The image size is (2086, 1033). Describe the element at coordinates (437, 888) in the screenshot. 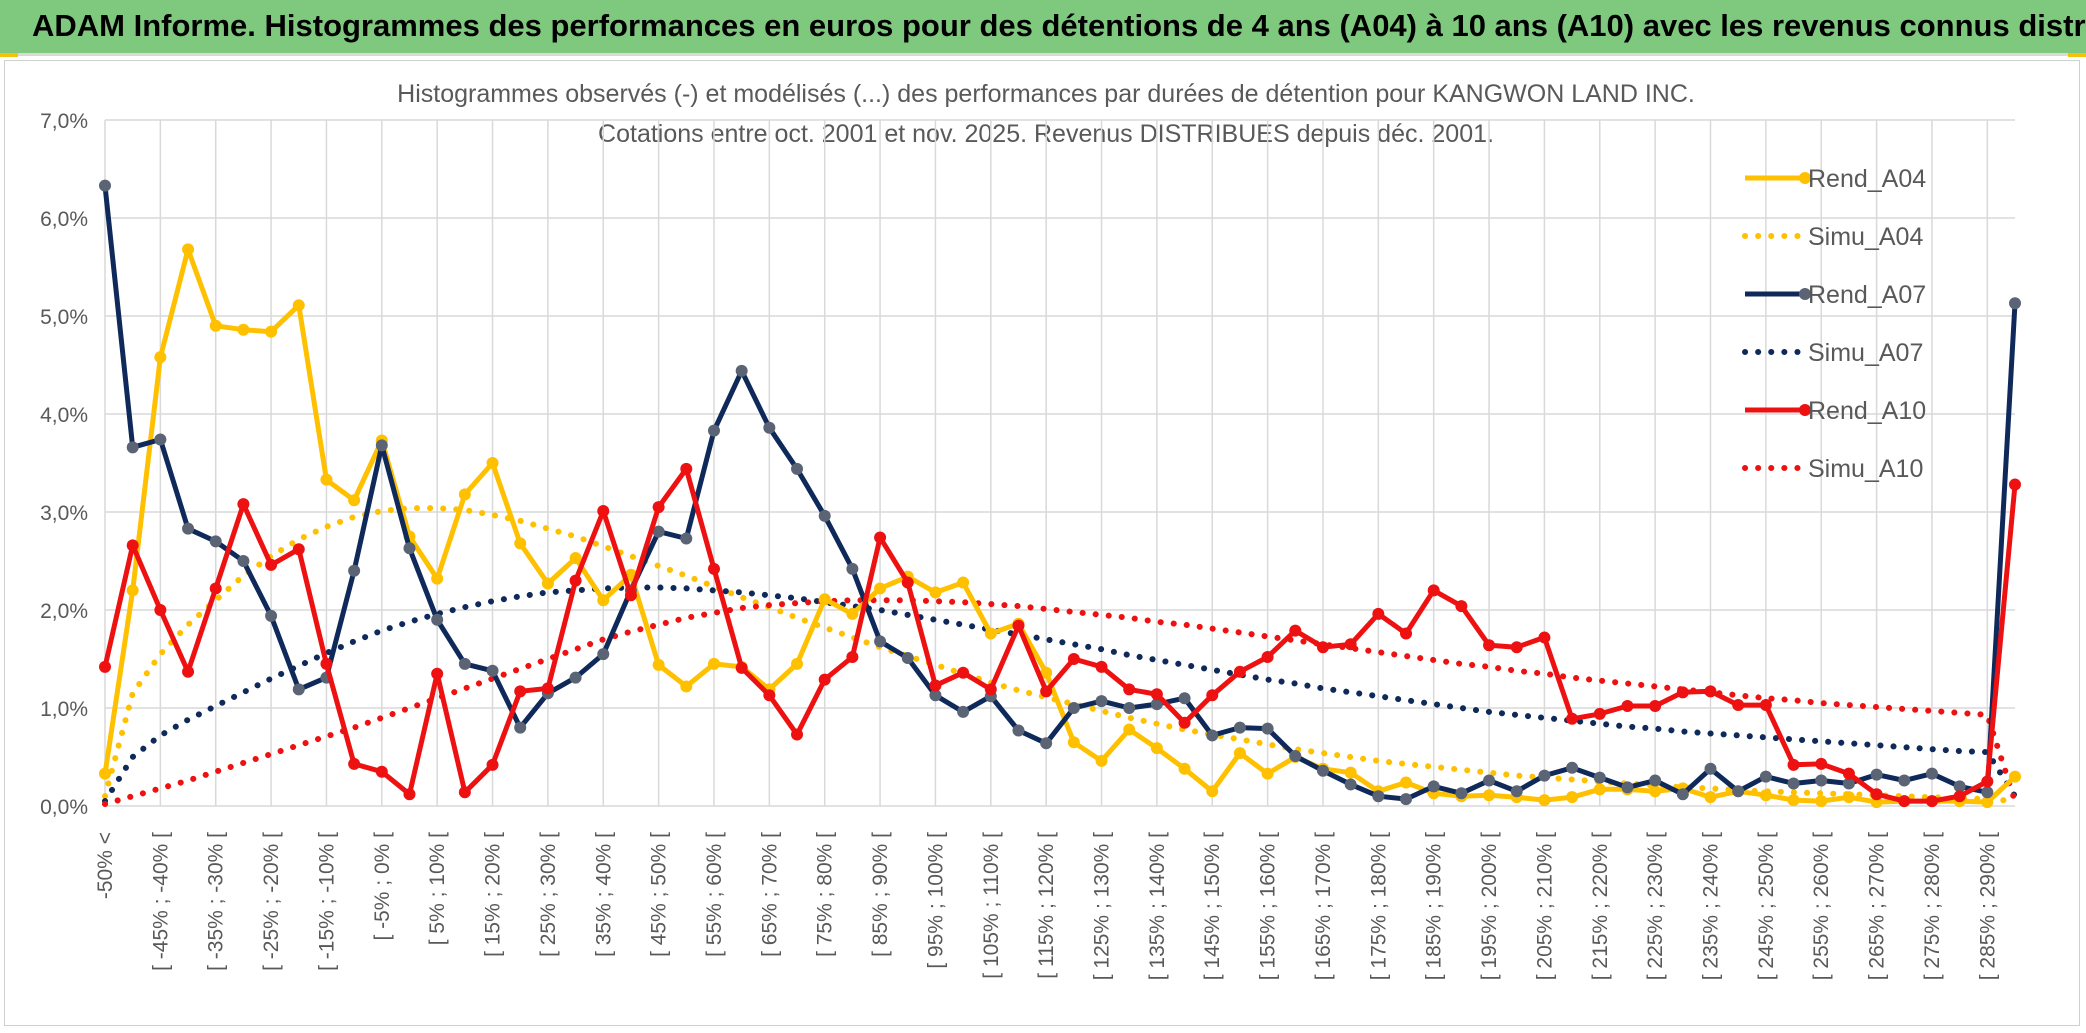

I see `x-tick-label: [ 5% ; 10% [` at that location.